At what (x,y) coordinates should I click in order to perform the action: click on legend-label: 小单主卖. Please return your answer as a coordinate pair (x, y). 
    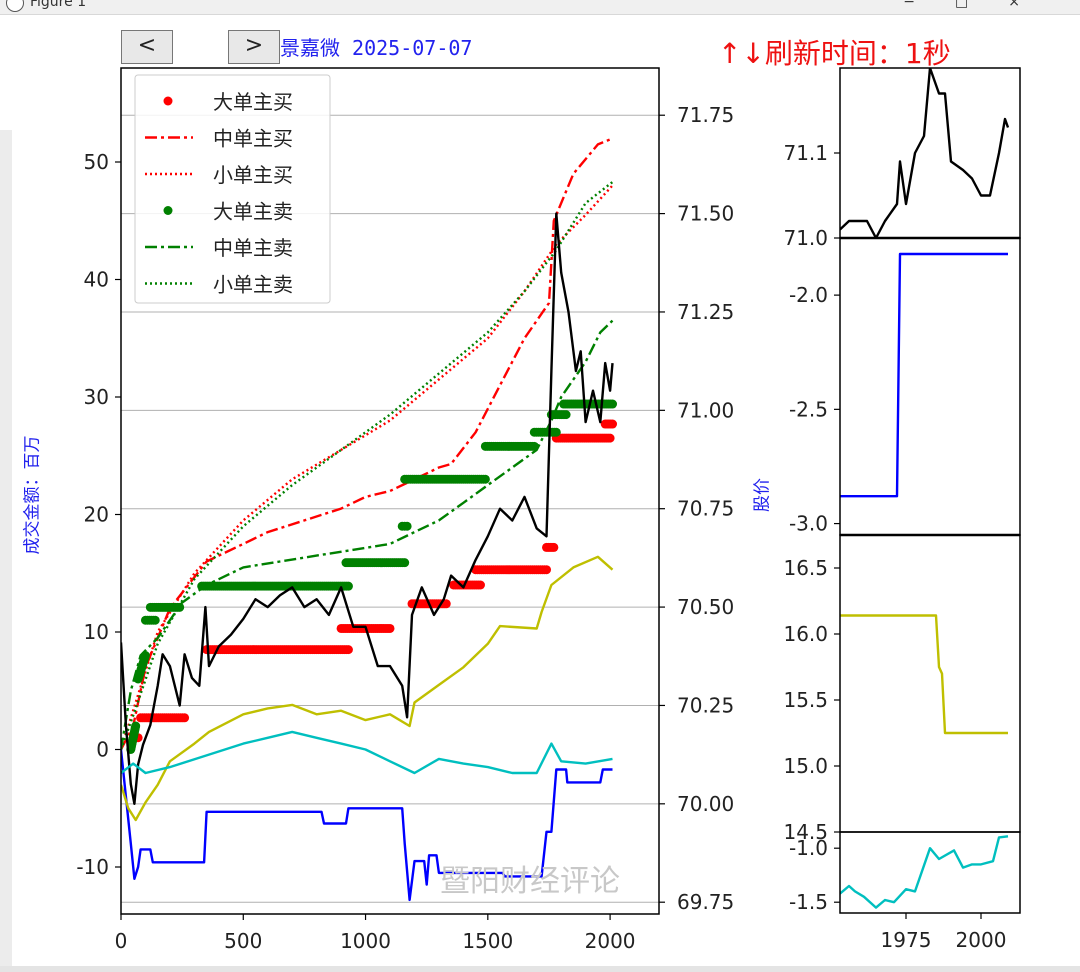
    Looking at the image, I should click on (253, 285).